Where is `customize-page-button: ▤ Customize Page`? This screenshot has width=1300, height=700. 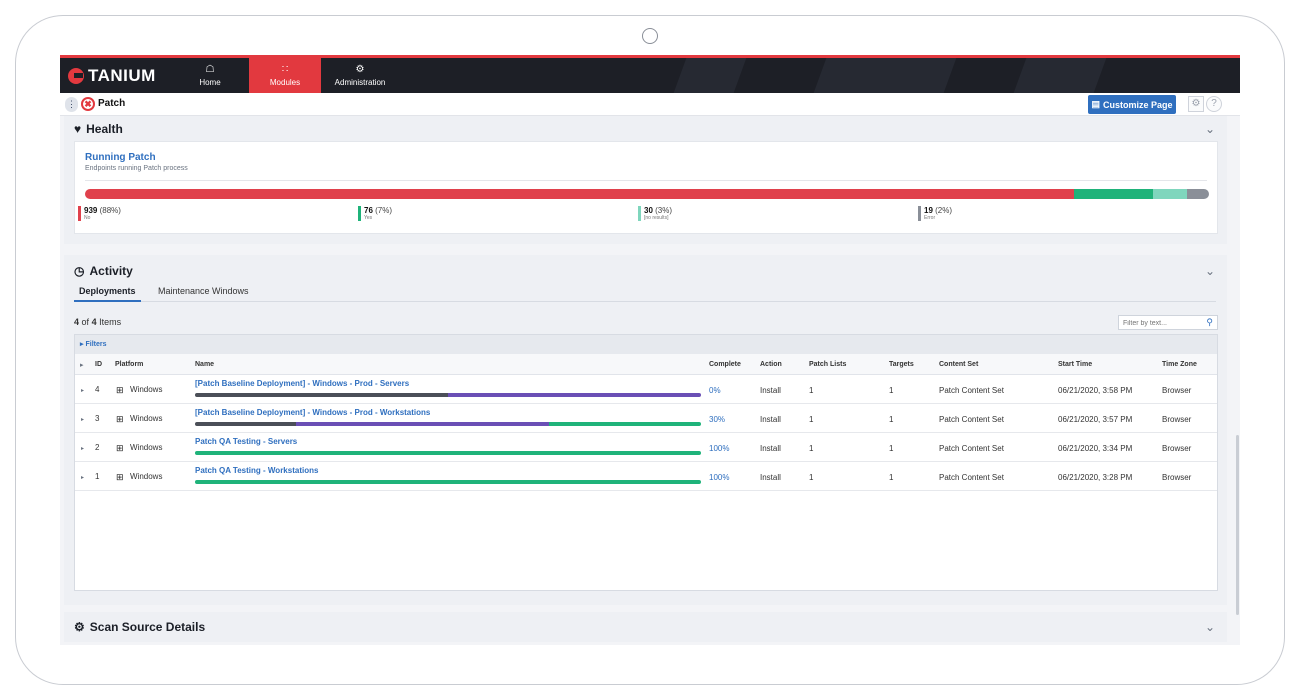 customize-page-button: ▤ Customize Page is located at coordinates (1132, 104).